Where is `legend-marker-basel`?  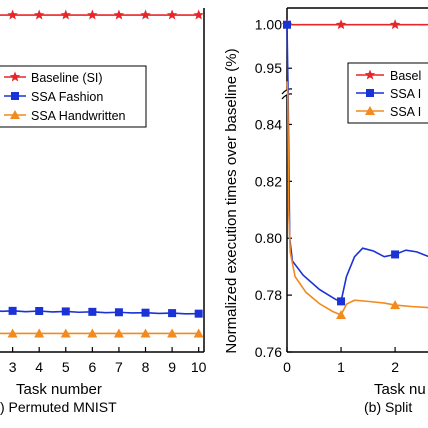
legend-marker-basel is located at coordinates (370, 74).